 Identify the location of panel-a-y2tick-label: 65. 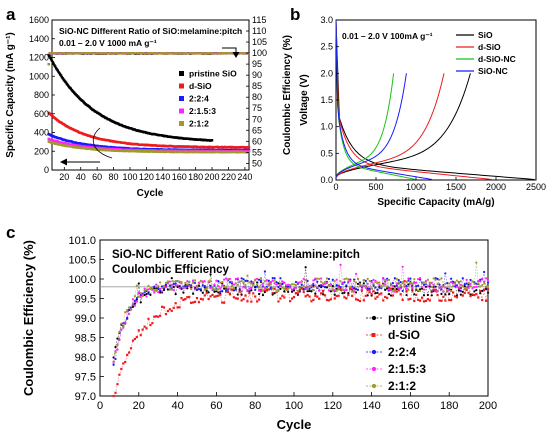
(257, 130).